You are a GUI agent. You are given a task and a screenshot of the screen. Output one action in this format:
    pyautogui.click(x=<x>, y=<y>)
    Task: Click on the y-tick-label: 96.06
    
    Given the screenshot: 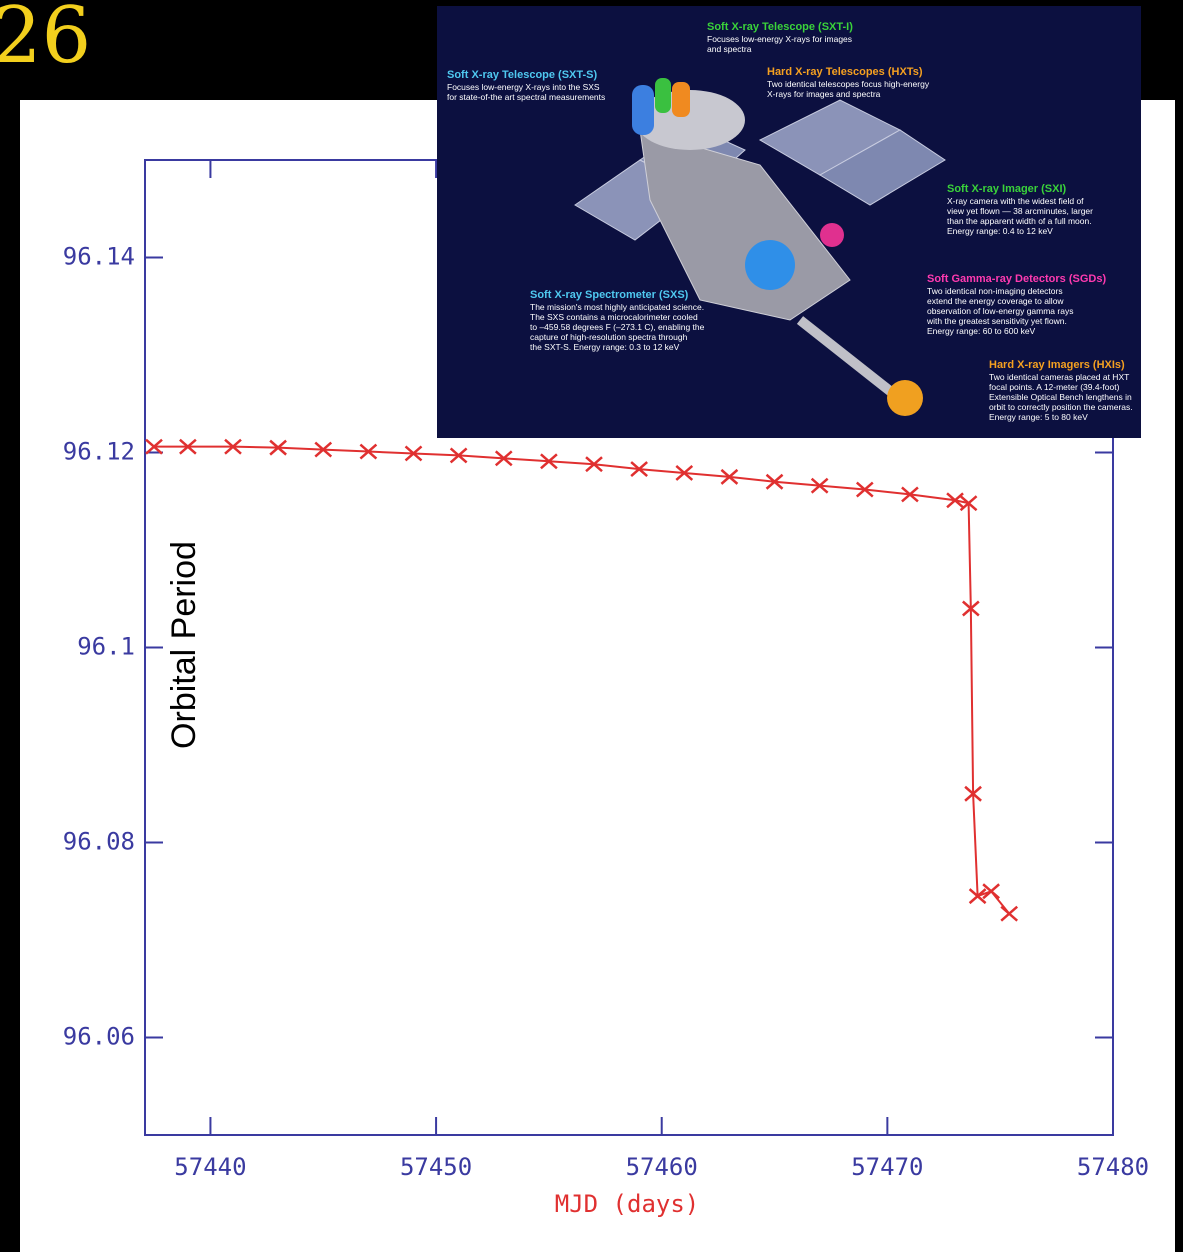 What is the action you would take?
    pyautogui.click(x=99, y=1037)
    